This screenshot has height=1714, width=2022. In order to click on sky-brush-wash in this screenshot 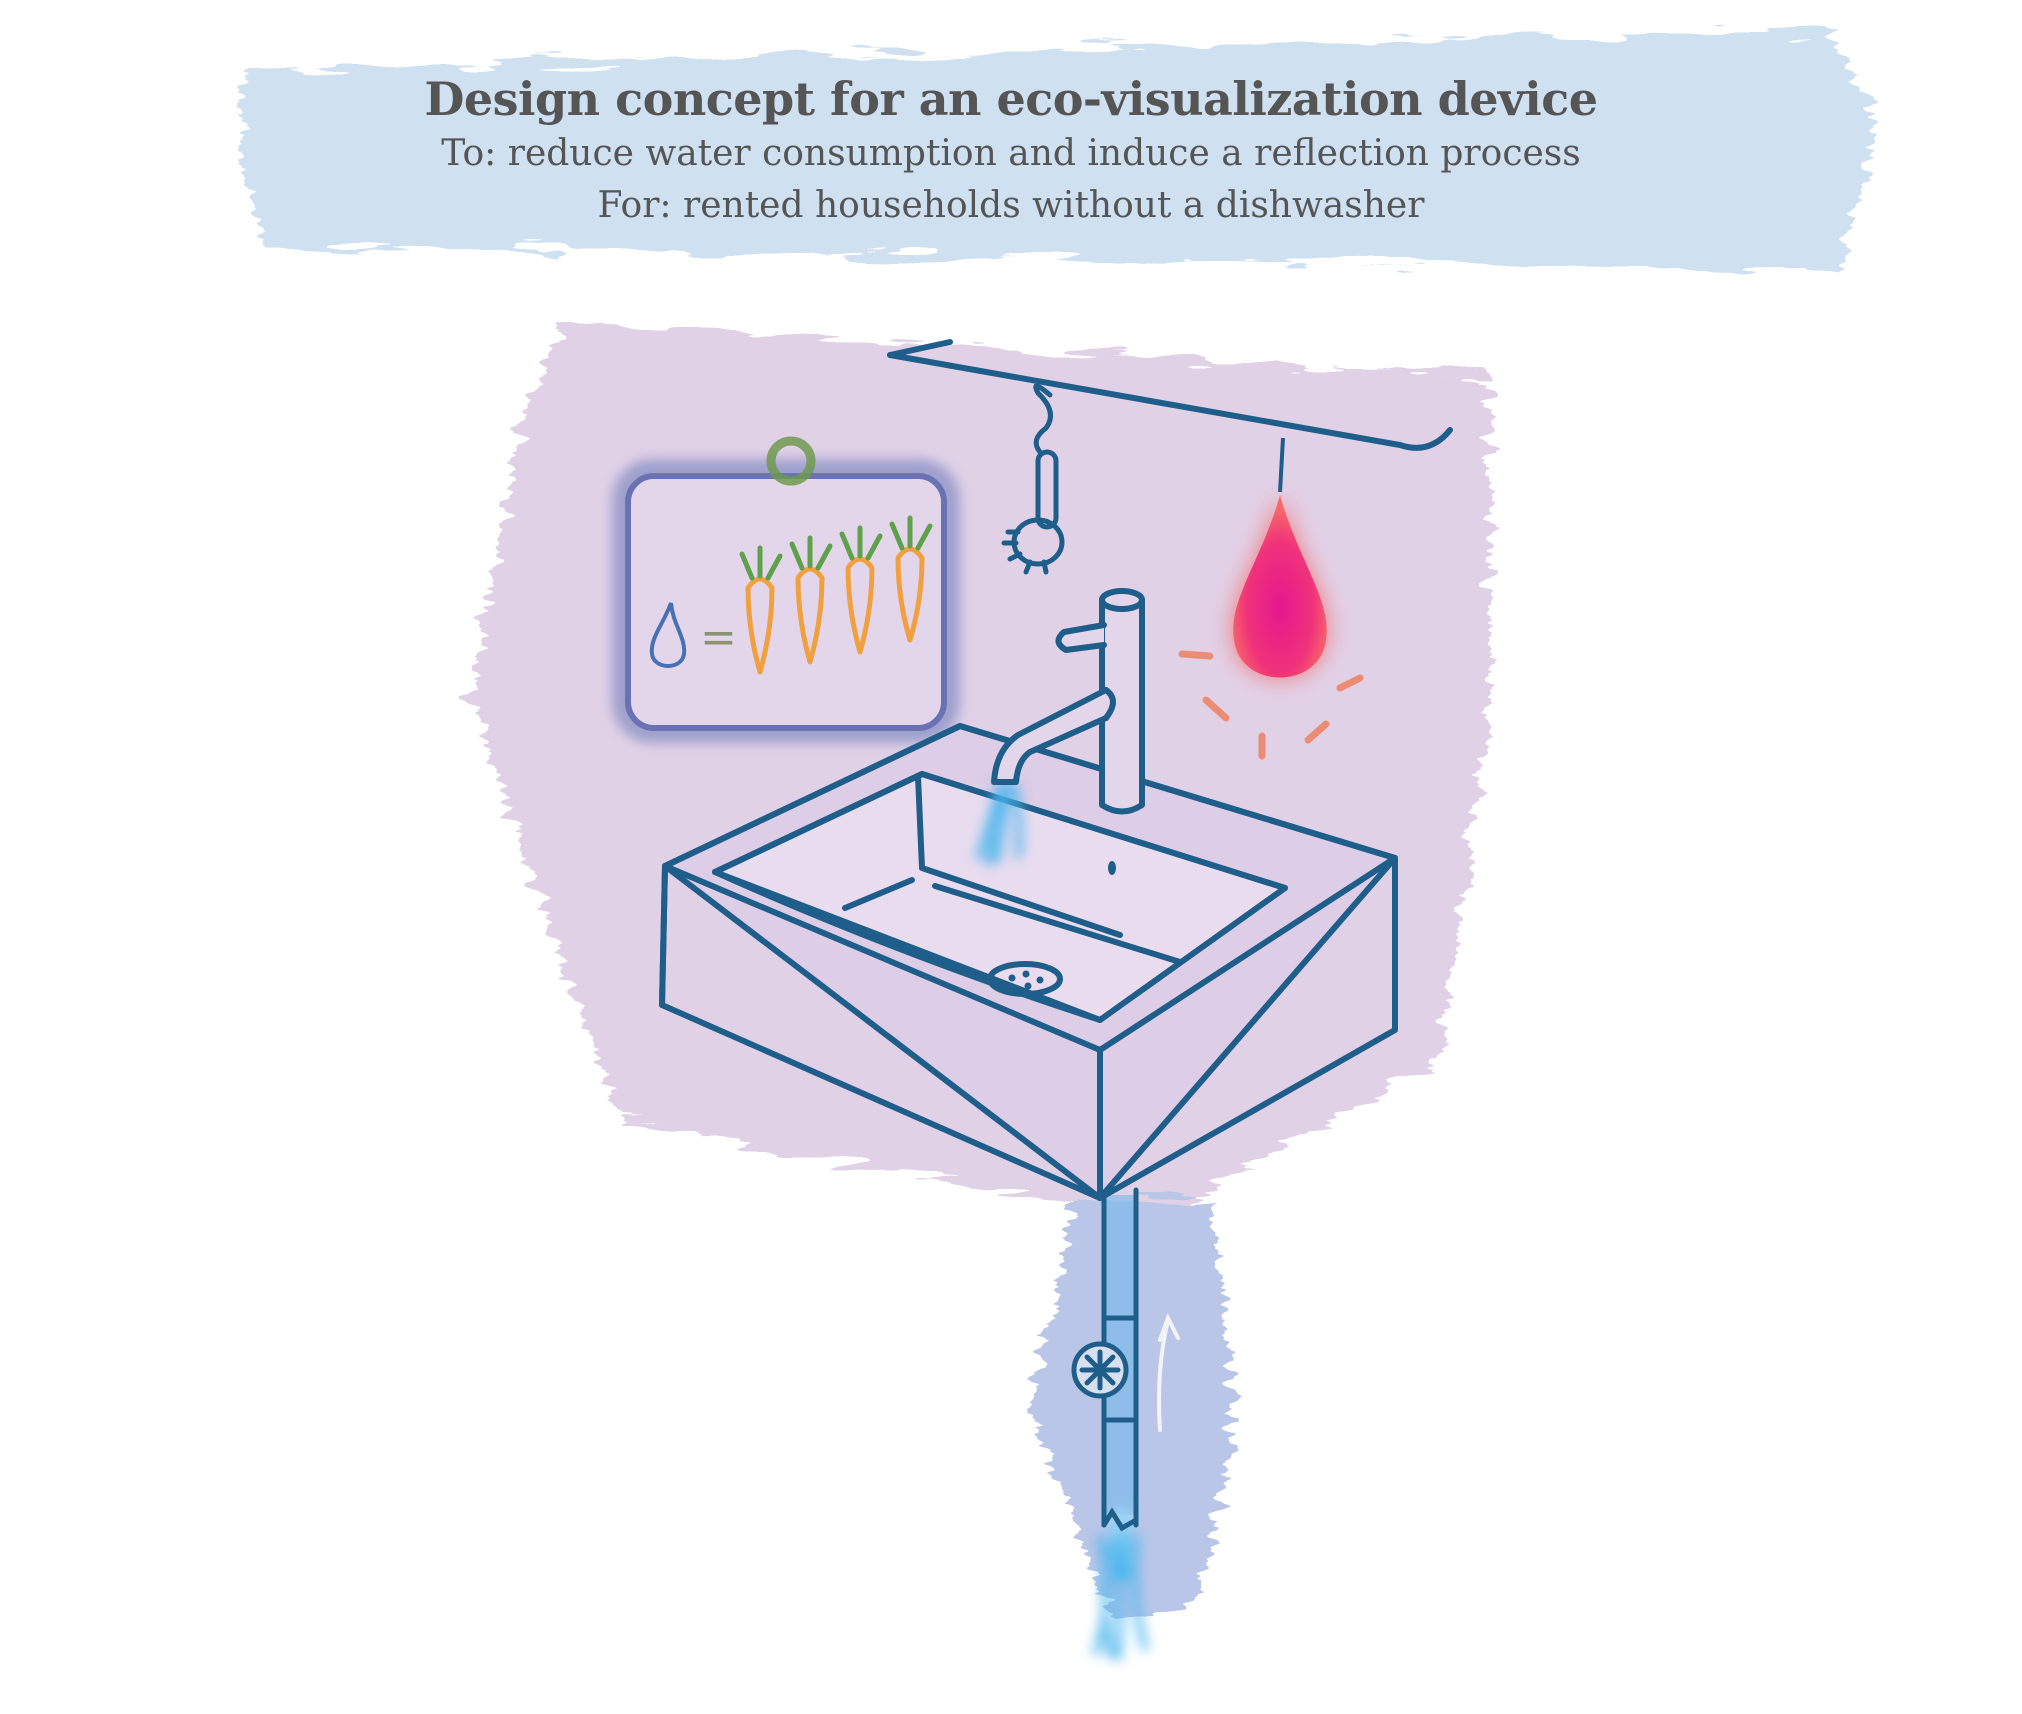, I will do `click(1060, 150)`.